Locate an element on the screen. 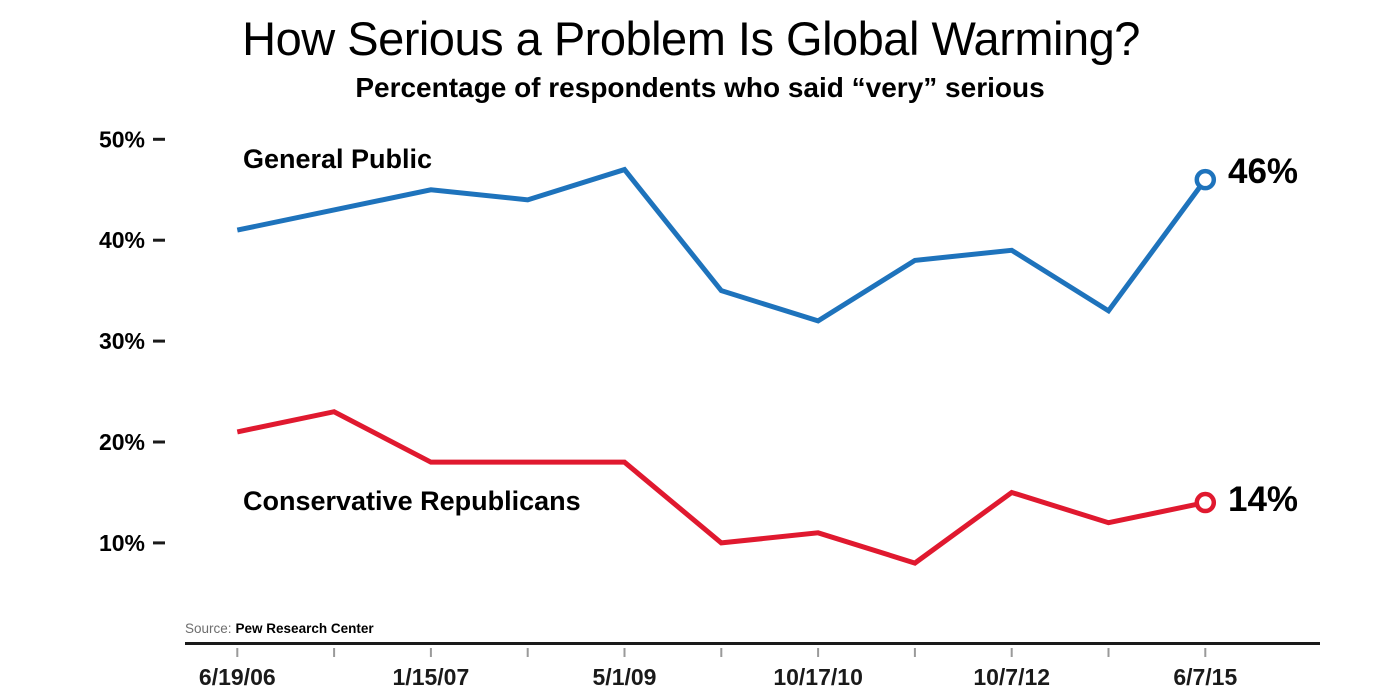  y-axis-label-10: 10% is located at coordinates (122, 543).